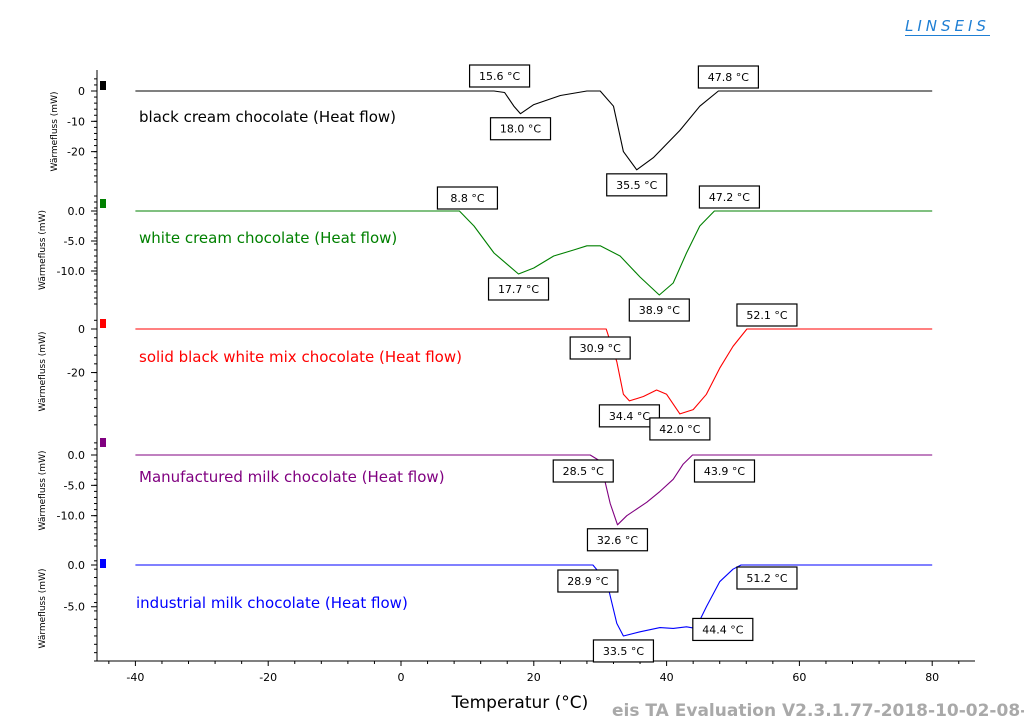 The height and width of the screenshot is (728, 1024). What do you see at coordinates (600, 348) in the screenshot?
I see `annotation-label: 30.9 °C` at bounding box center [600, 348].